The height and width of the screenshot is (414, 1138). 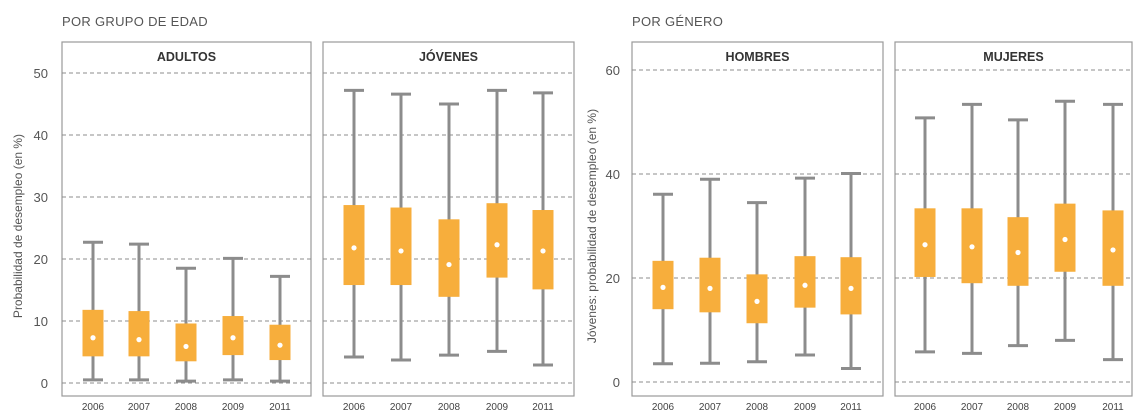 I want to click on x-tick-label-hombres-2011: 2011, so click(x=851, y=407).